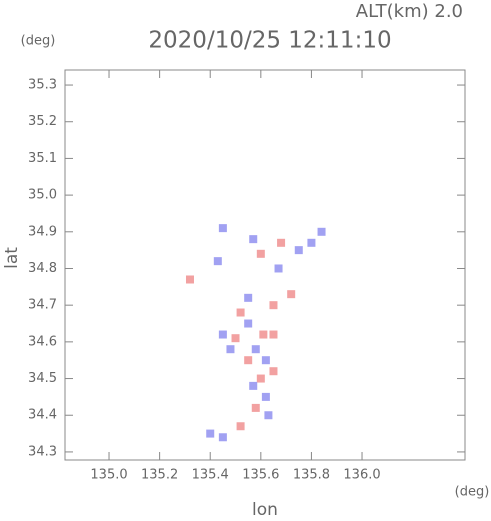 The height and width of the screenshot is (521, 491). What do you see at coordinates (472, 492) in the screenshot?
I see `x-unit: (deg)` at bounding box center [472, 492].